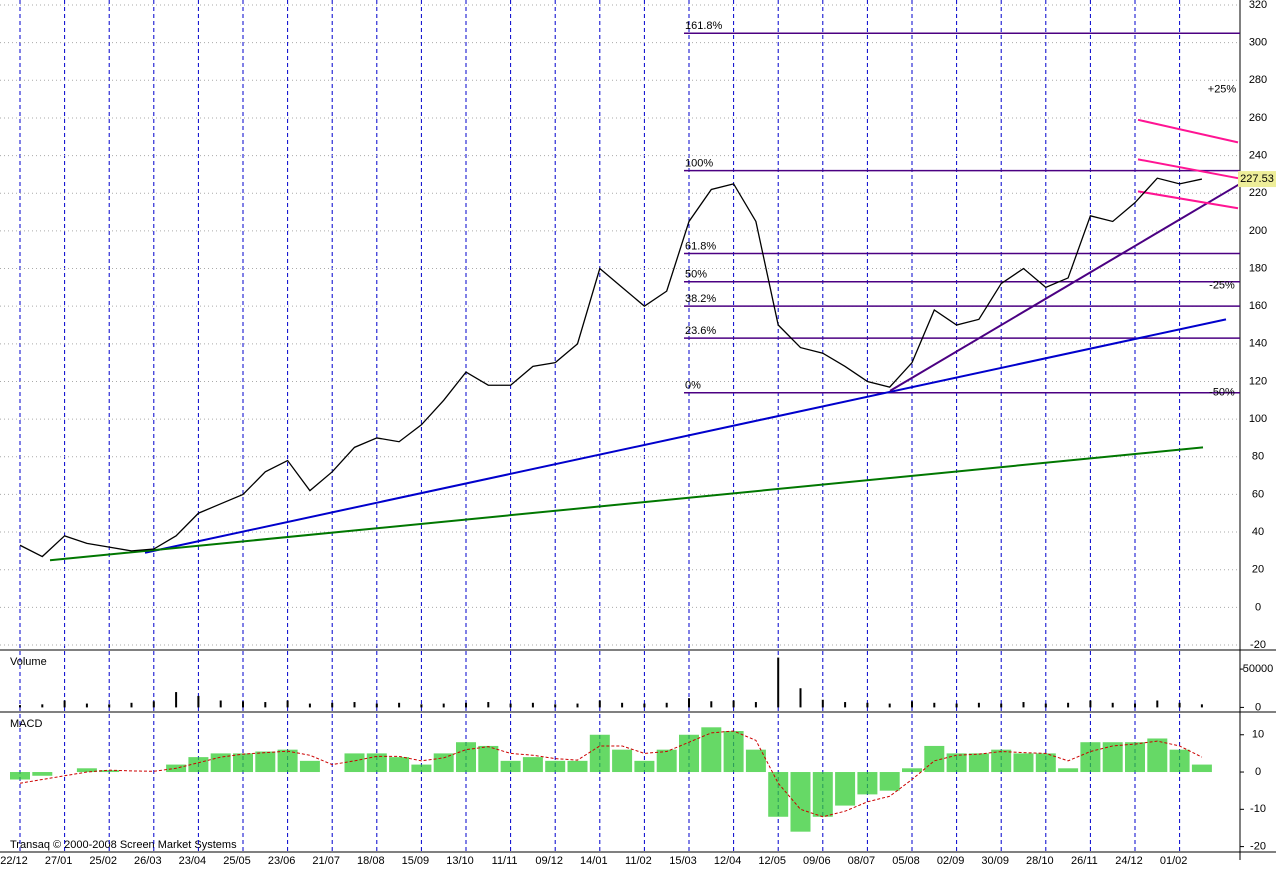 The image size is (1276, 869). What do you see at coordinates (1222, 285) in the screenshot?
I see `annotation: -25%` at bounding box center [1222, 285].